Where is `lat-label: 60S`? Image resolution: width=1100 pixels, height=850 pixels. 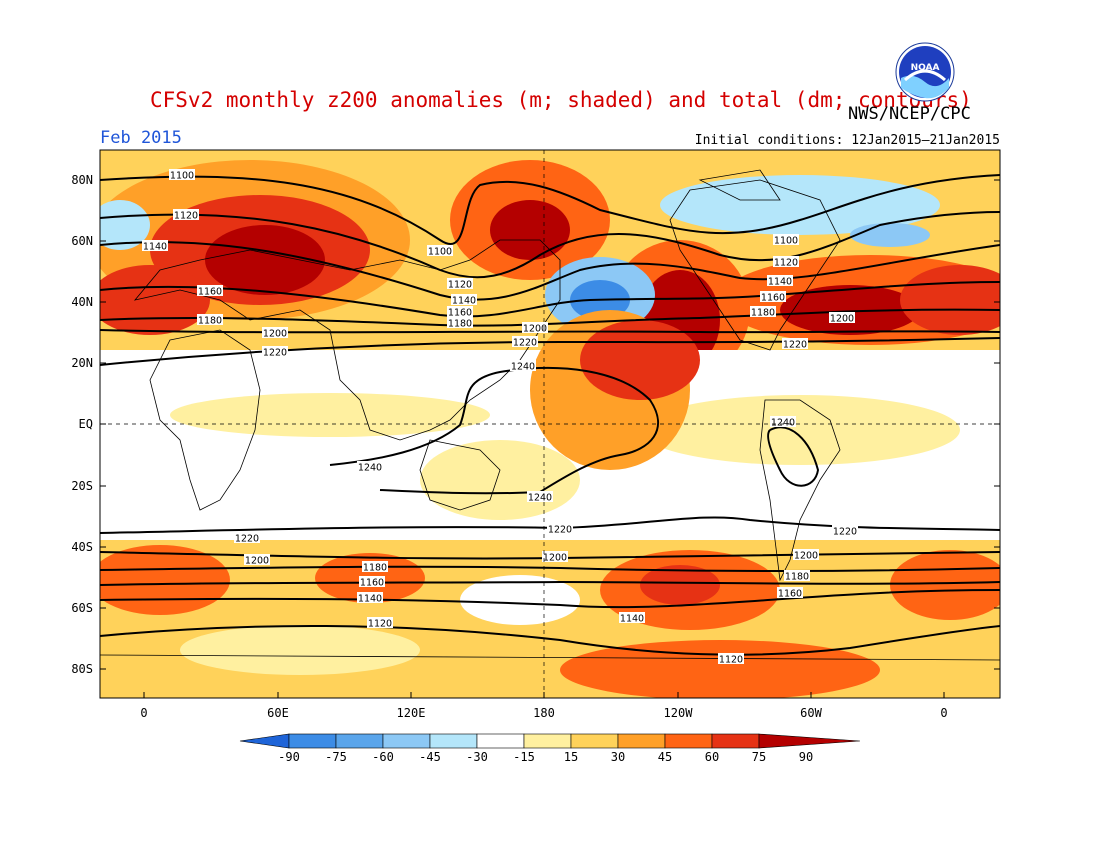
lat-label: 60S is located at coordinates (82, 608).